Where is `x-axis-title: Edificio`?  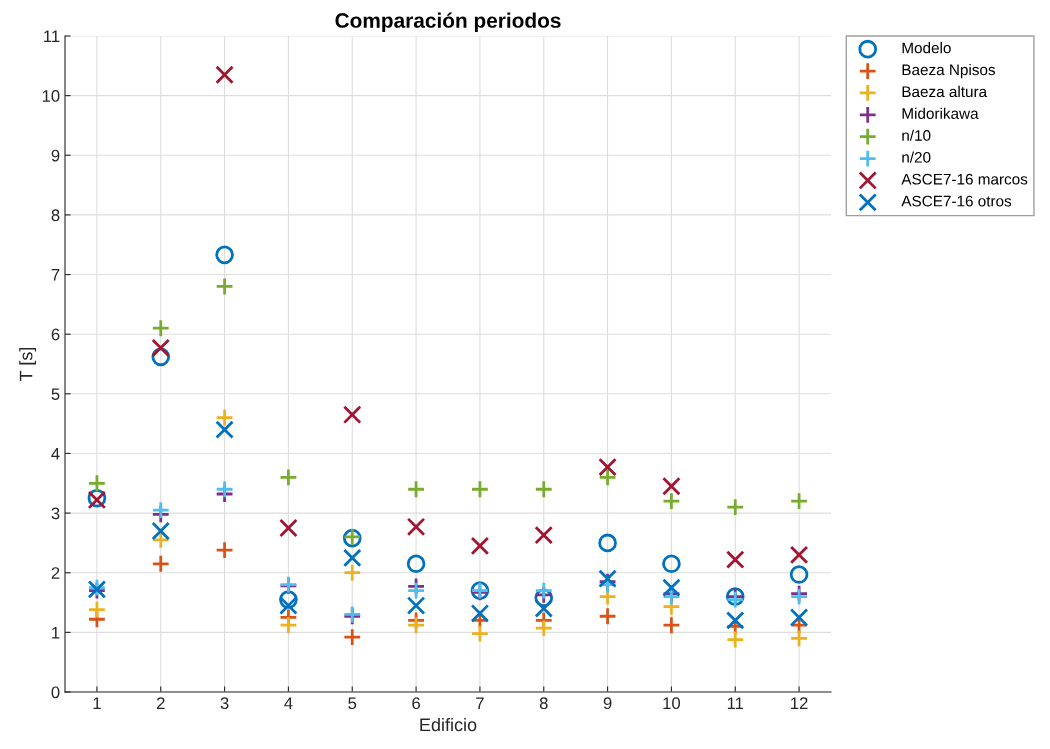
x-axis-title: Edificio is located at coordinates (448, 724).